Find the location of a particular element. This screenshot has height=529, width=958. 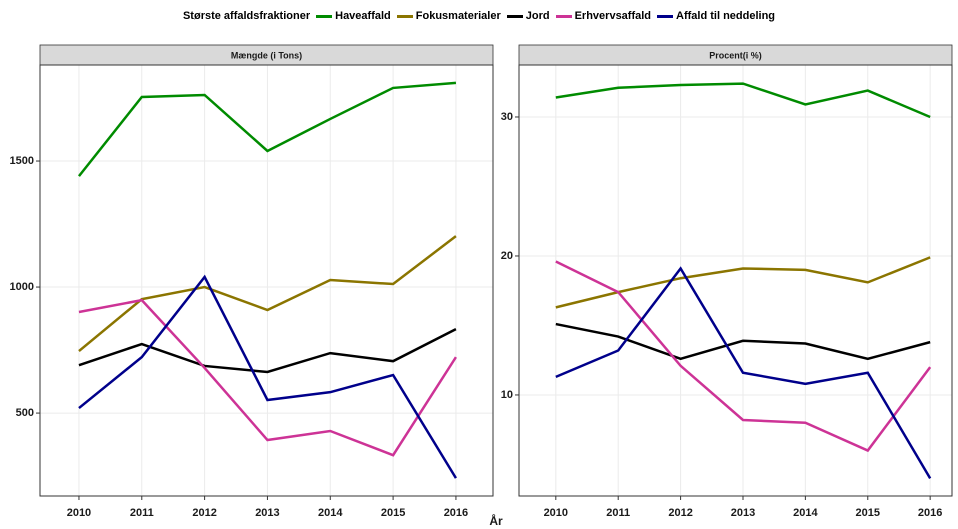

strip-title: Mængde (i Tons) is located at coordinates (266, 55).